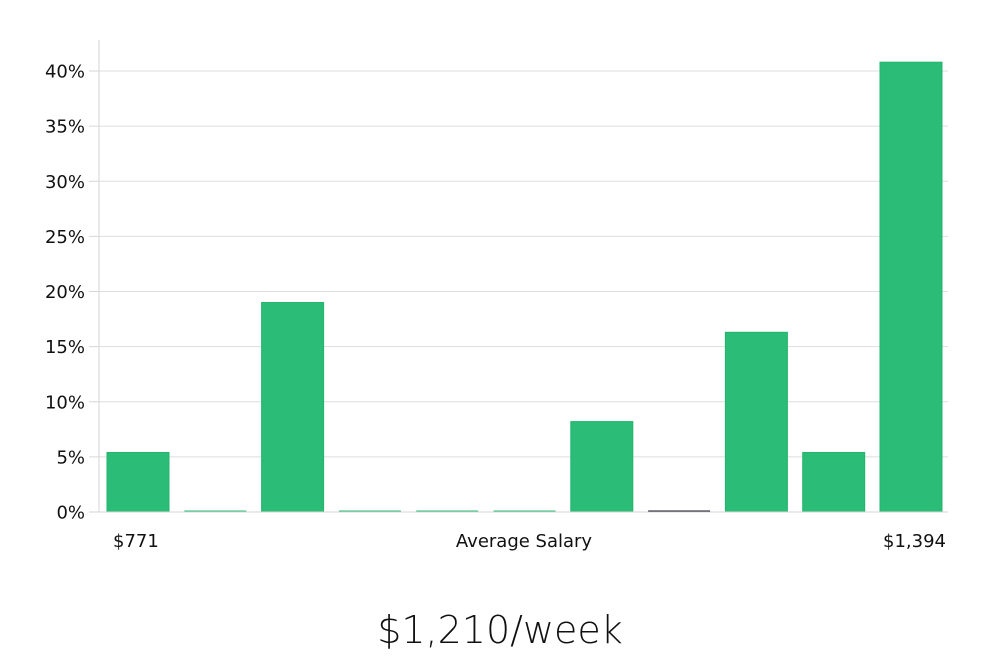 The width and height of the screenshot is (1000, 660). I want to click on y-axis-ticks: 0% 5% 10% 15% 20% 25% 30% 35% 40%, so click(72, 293).